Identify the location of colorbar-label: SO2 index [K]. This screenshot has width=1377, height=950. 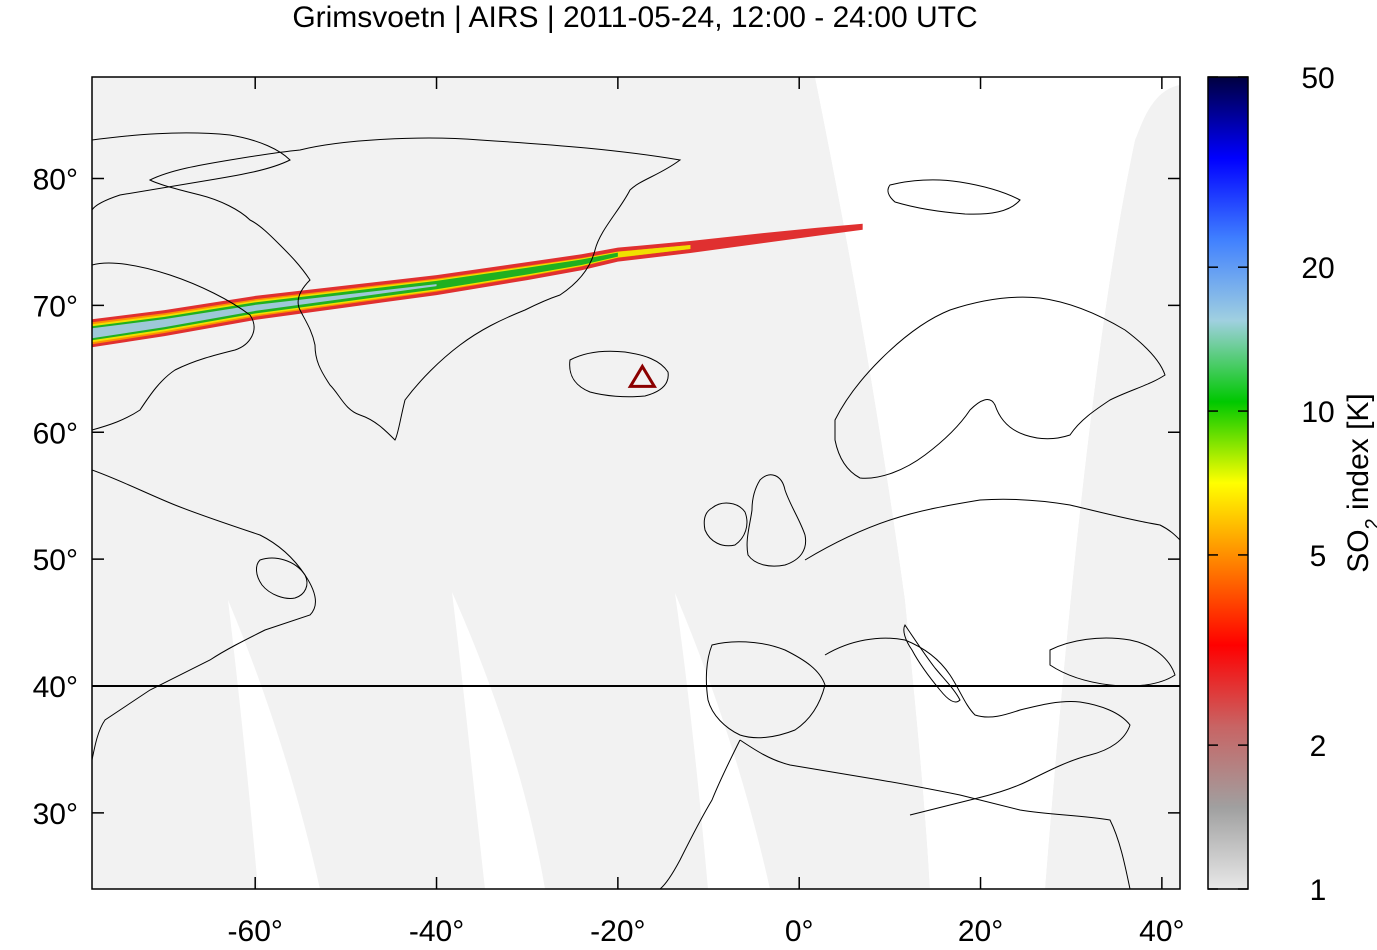
(1359, 483).